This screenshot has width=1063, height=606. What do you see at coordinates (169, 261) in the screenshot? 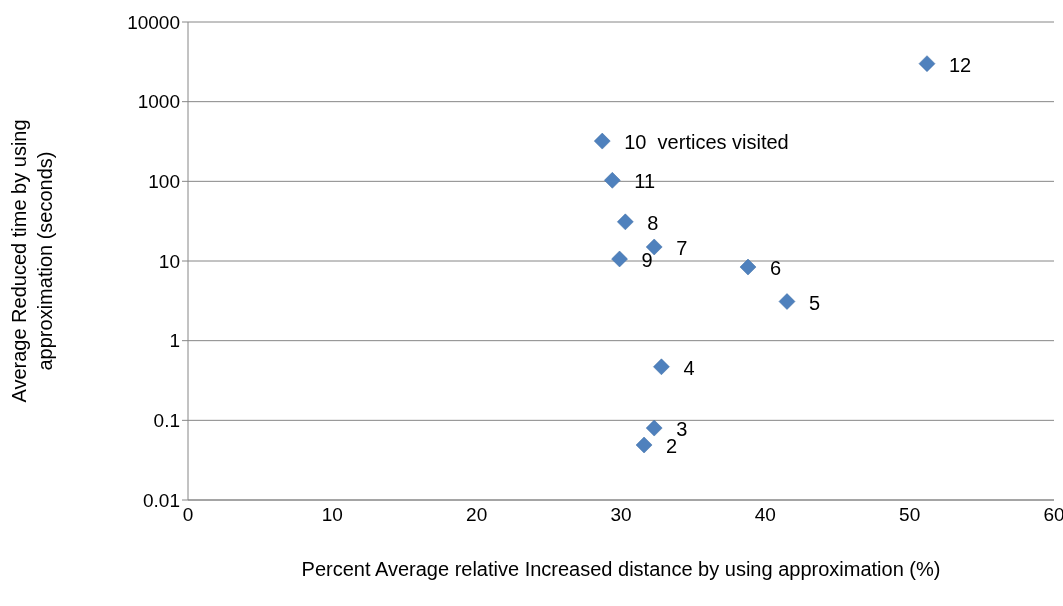
I see `y-tick-label: 10` at bounding box center [169, 261].